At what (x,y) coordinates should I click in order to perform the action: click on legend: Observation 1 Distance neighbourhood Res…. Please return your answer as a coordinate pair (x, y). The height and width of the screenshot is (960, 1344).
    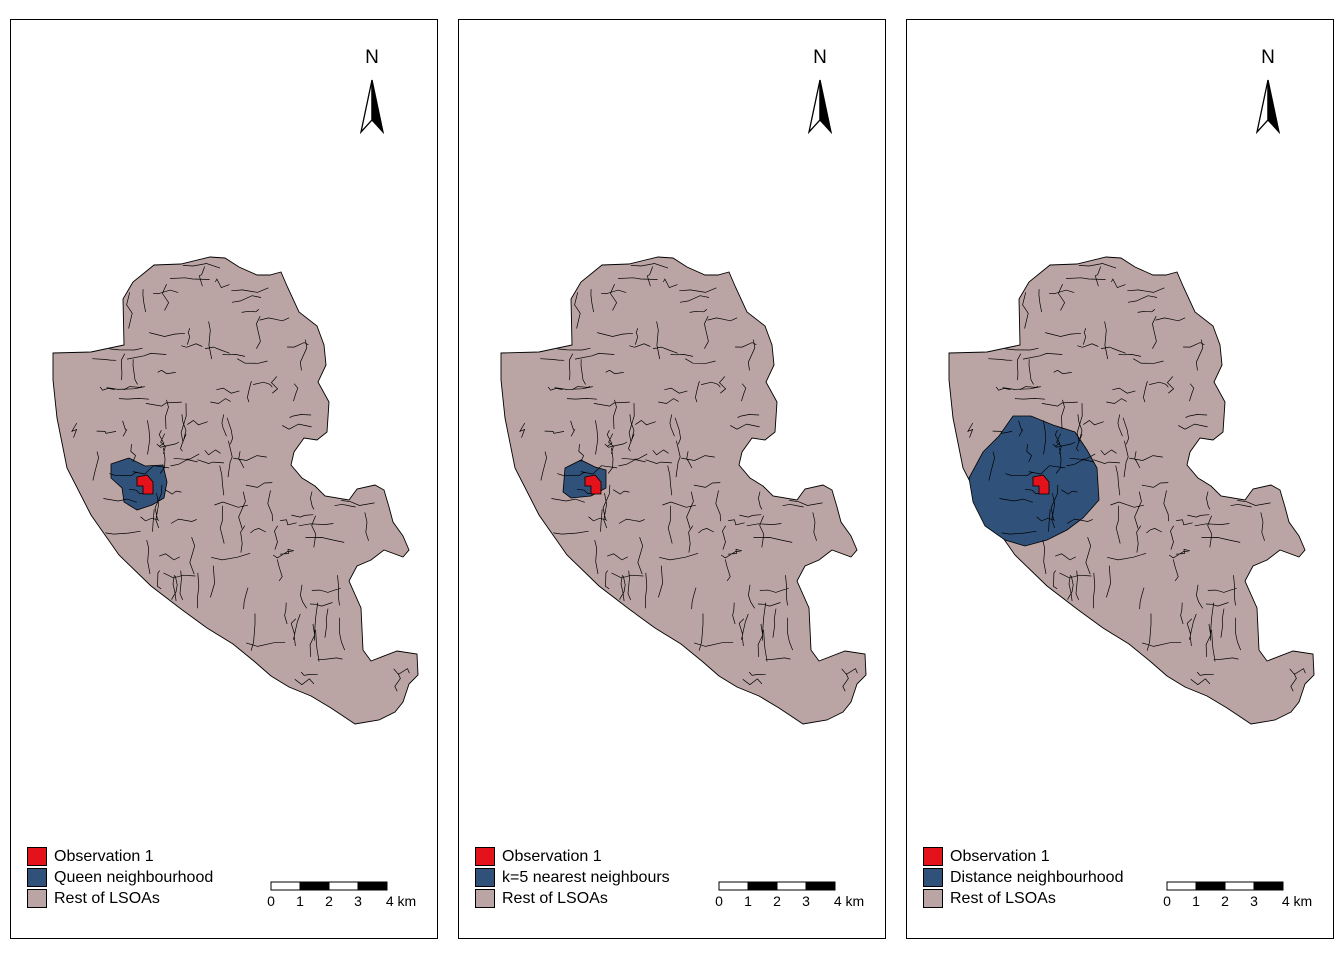
    Looking at the image, I should click on (1023, 877).